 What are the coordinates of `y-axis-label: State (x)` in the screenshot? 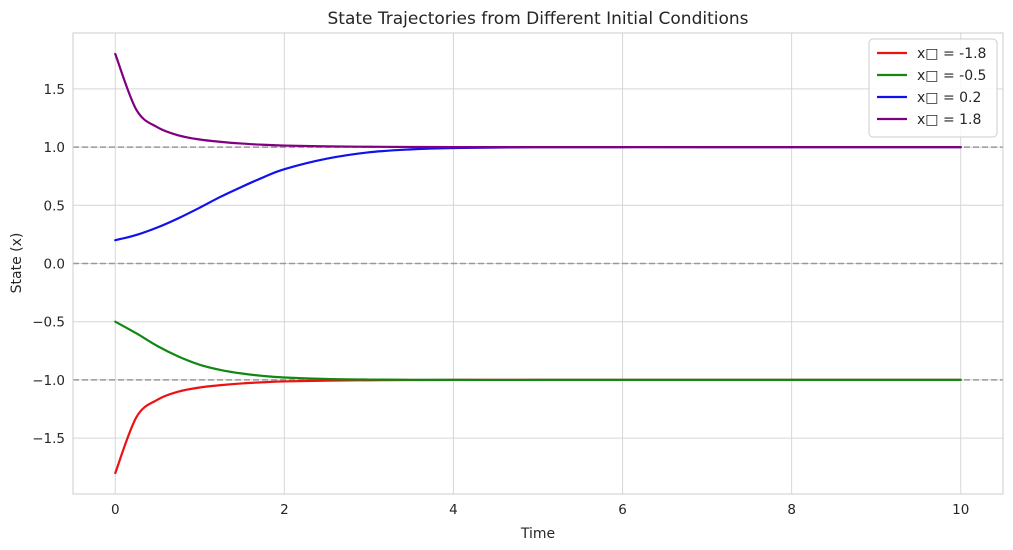 It's located at (17, 263).